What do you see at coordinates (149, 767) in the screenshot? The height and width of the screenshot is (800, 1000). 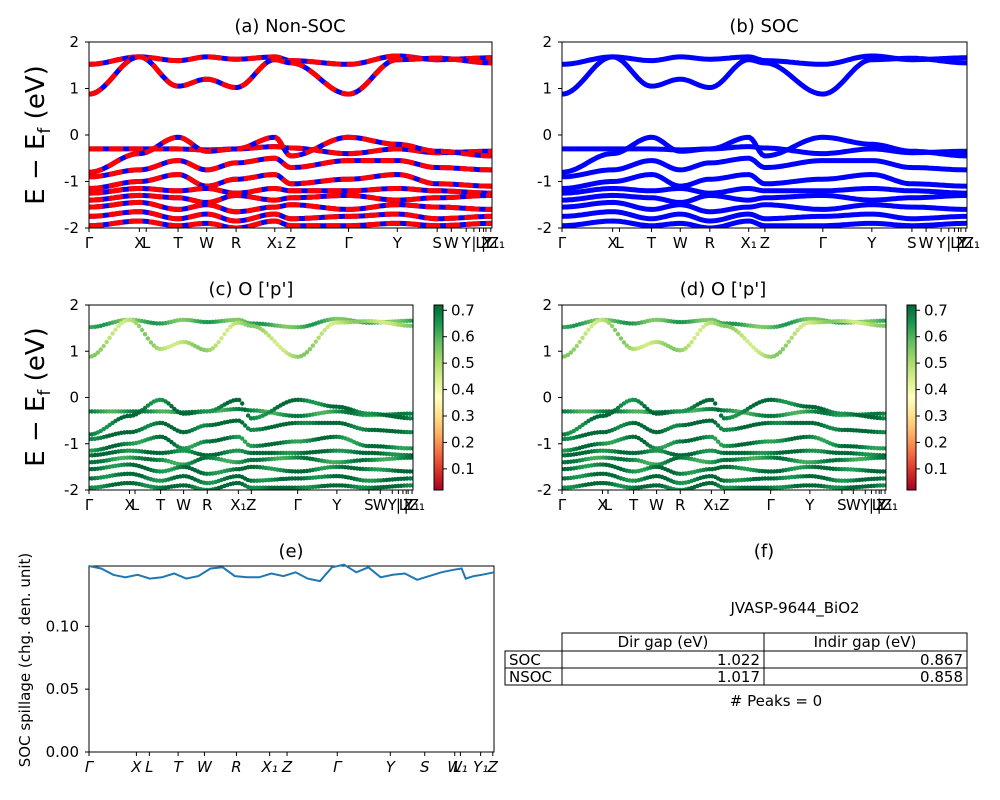 I see `spillage-xtick-label: L` at bounding box center [149, 767].